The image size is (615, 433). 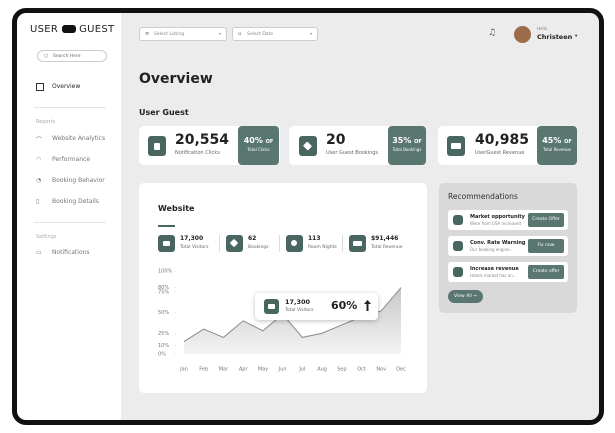 I want to click on search-box: ○ Search Here, so click(x=72, y=56).